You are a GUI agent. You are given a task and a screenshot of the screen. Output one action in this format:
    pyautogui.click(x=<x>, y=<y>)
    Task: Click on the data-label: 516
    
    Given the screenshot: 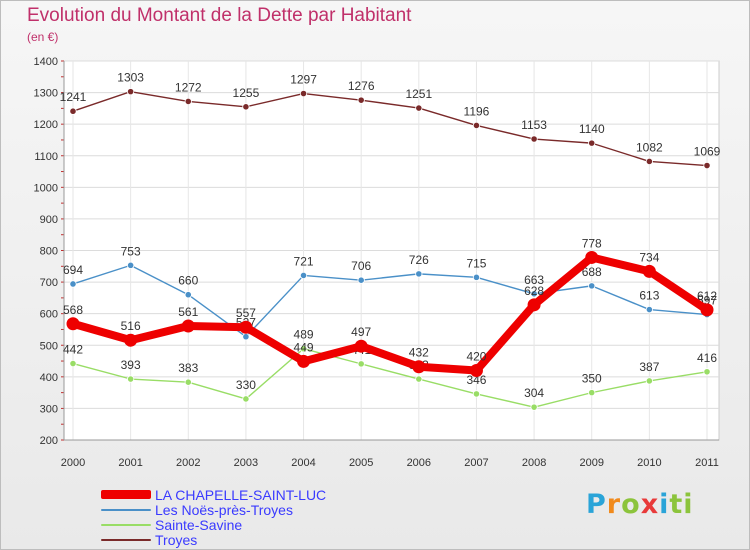 What is the action you would take?
    pyautogui.click(x=131, y=326)
    